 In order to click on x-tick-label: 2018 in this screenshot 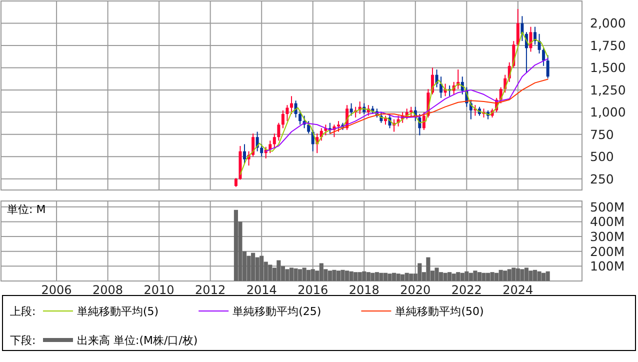, I will do `click(364, 290)`.